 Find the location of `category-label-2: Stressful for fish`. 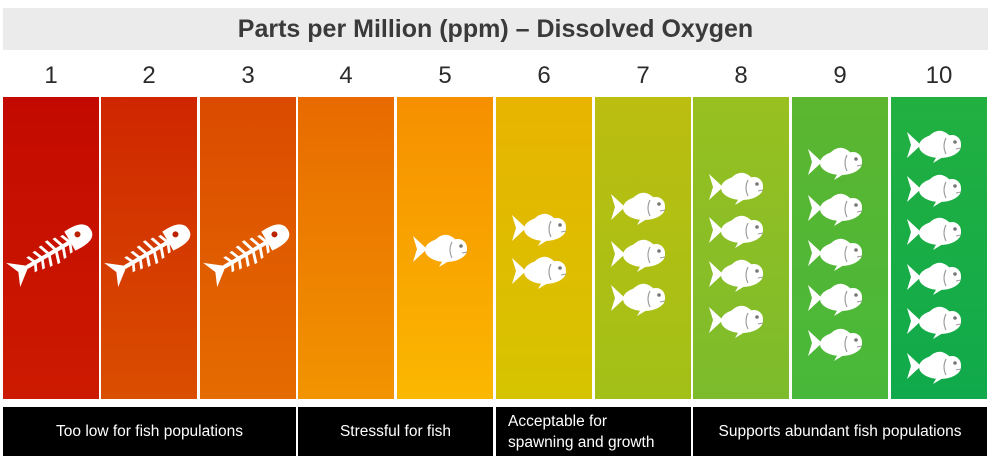

category-label-2: Stressful for fish is located at coordinates (395, 431).